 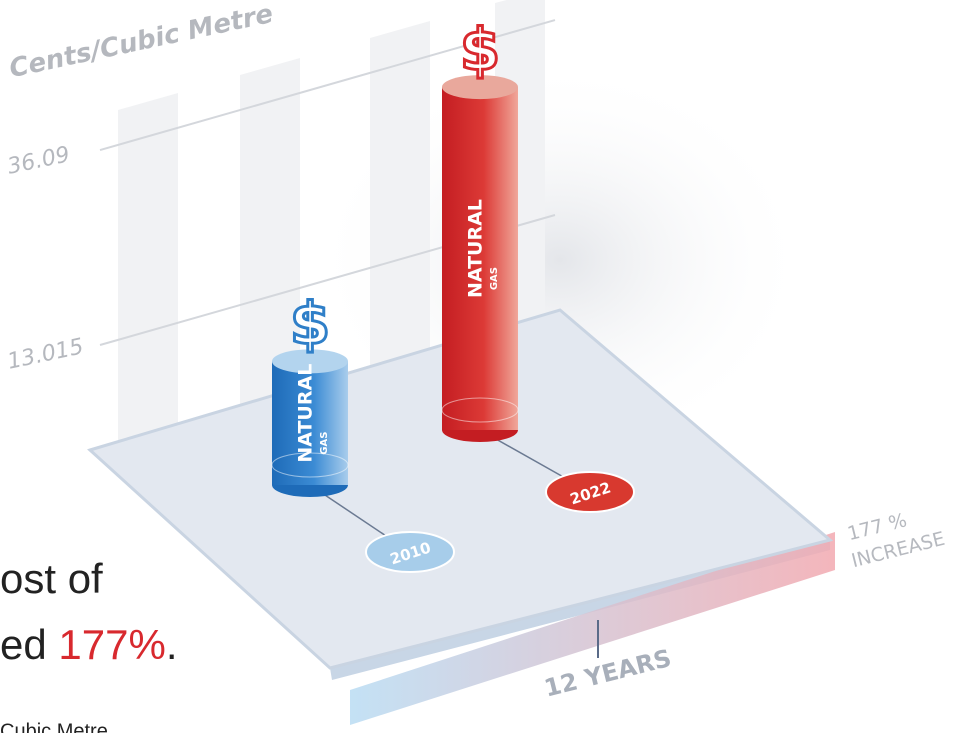 I want to click on y-axis-title: Cents/Cubic Metre, so click(x=141, y=42).